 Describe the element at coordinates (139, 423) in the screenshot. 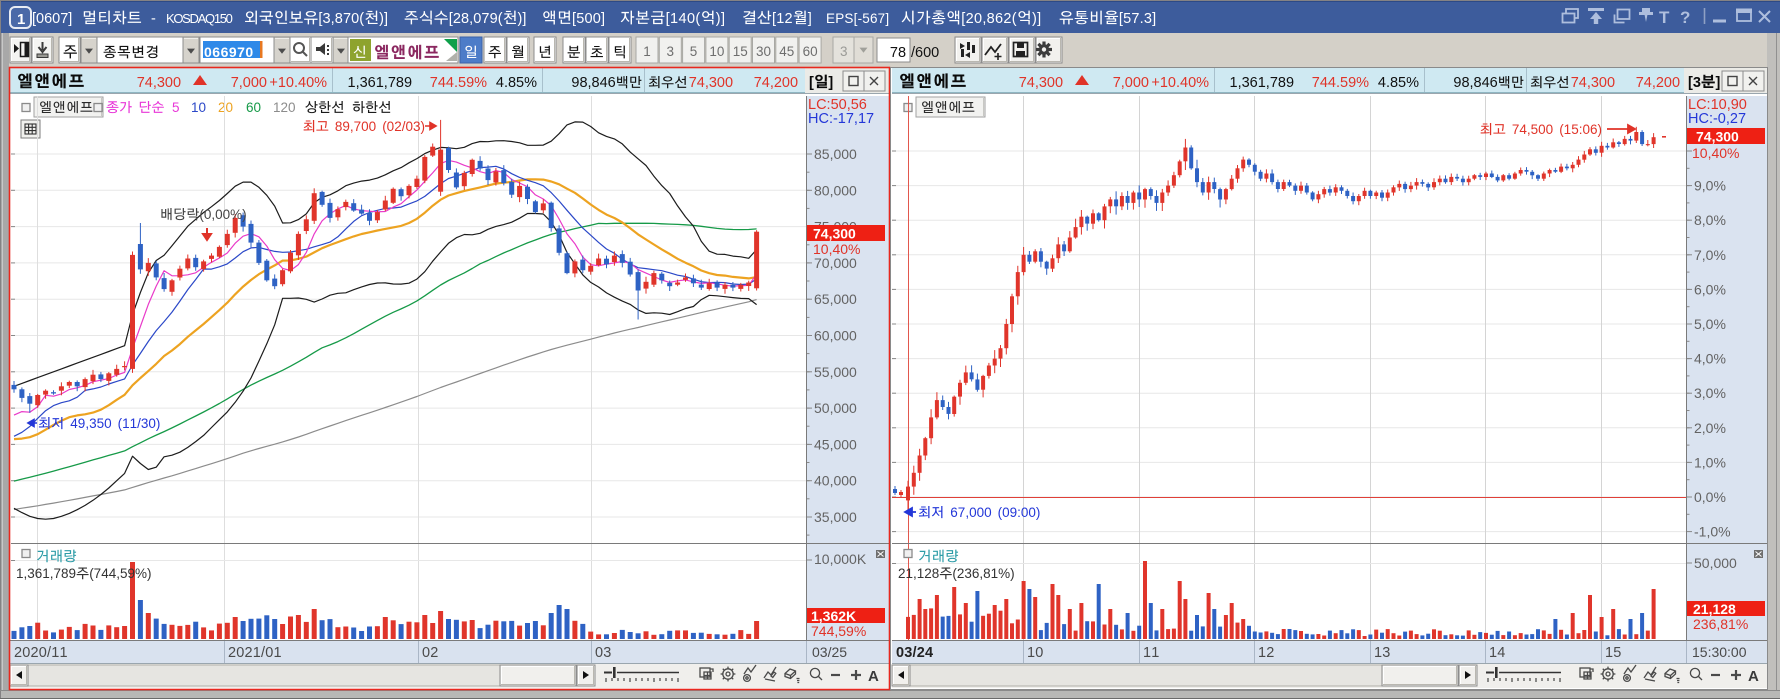

I see `svg-text: (11/30)` at that location.